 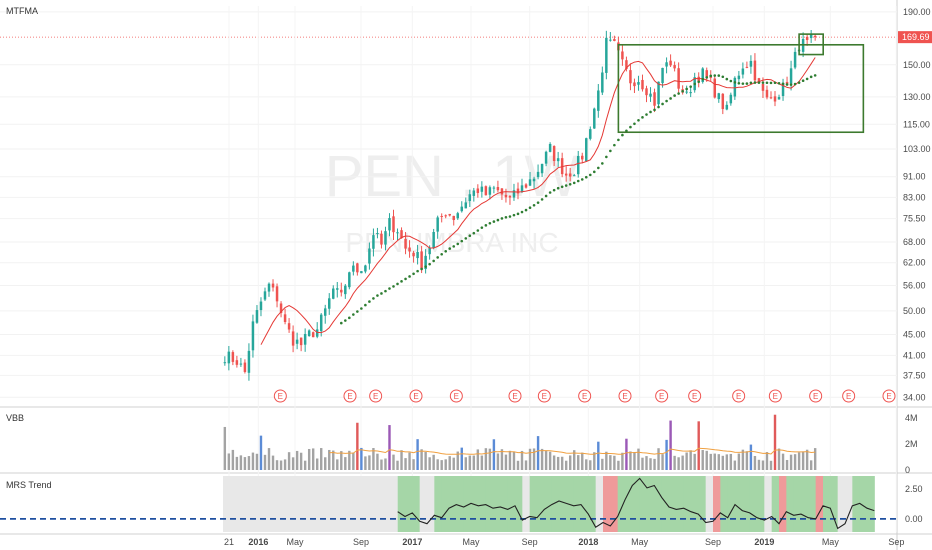 I want to click on breakout-box, so click(x=811, y=44).